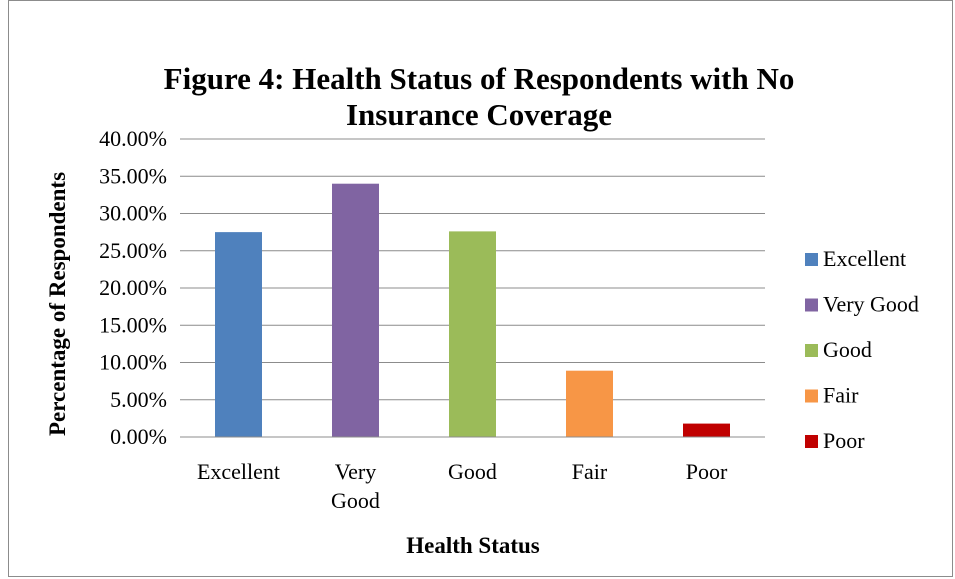  Describe the element at coordinates (847, 349) in the screenshot. I see `legend-label: Good` at that location.